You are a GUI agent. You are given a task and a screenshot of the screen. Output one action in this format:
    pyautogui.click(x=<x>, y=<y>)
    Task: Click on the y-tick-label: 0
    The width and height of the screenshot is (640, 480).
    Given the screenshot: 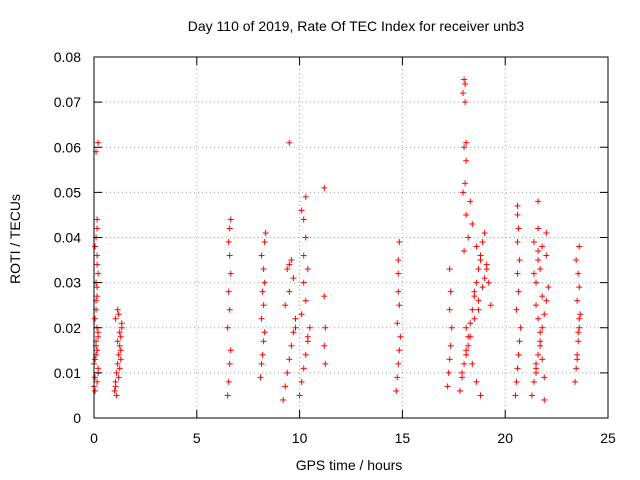 What is the action you would take?
    pyautogui.click(x=77, y=418)
    